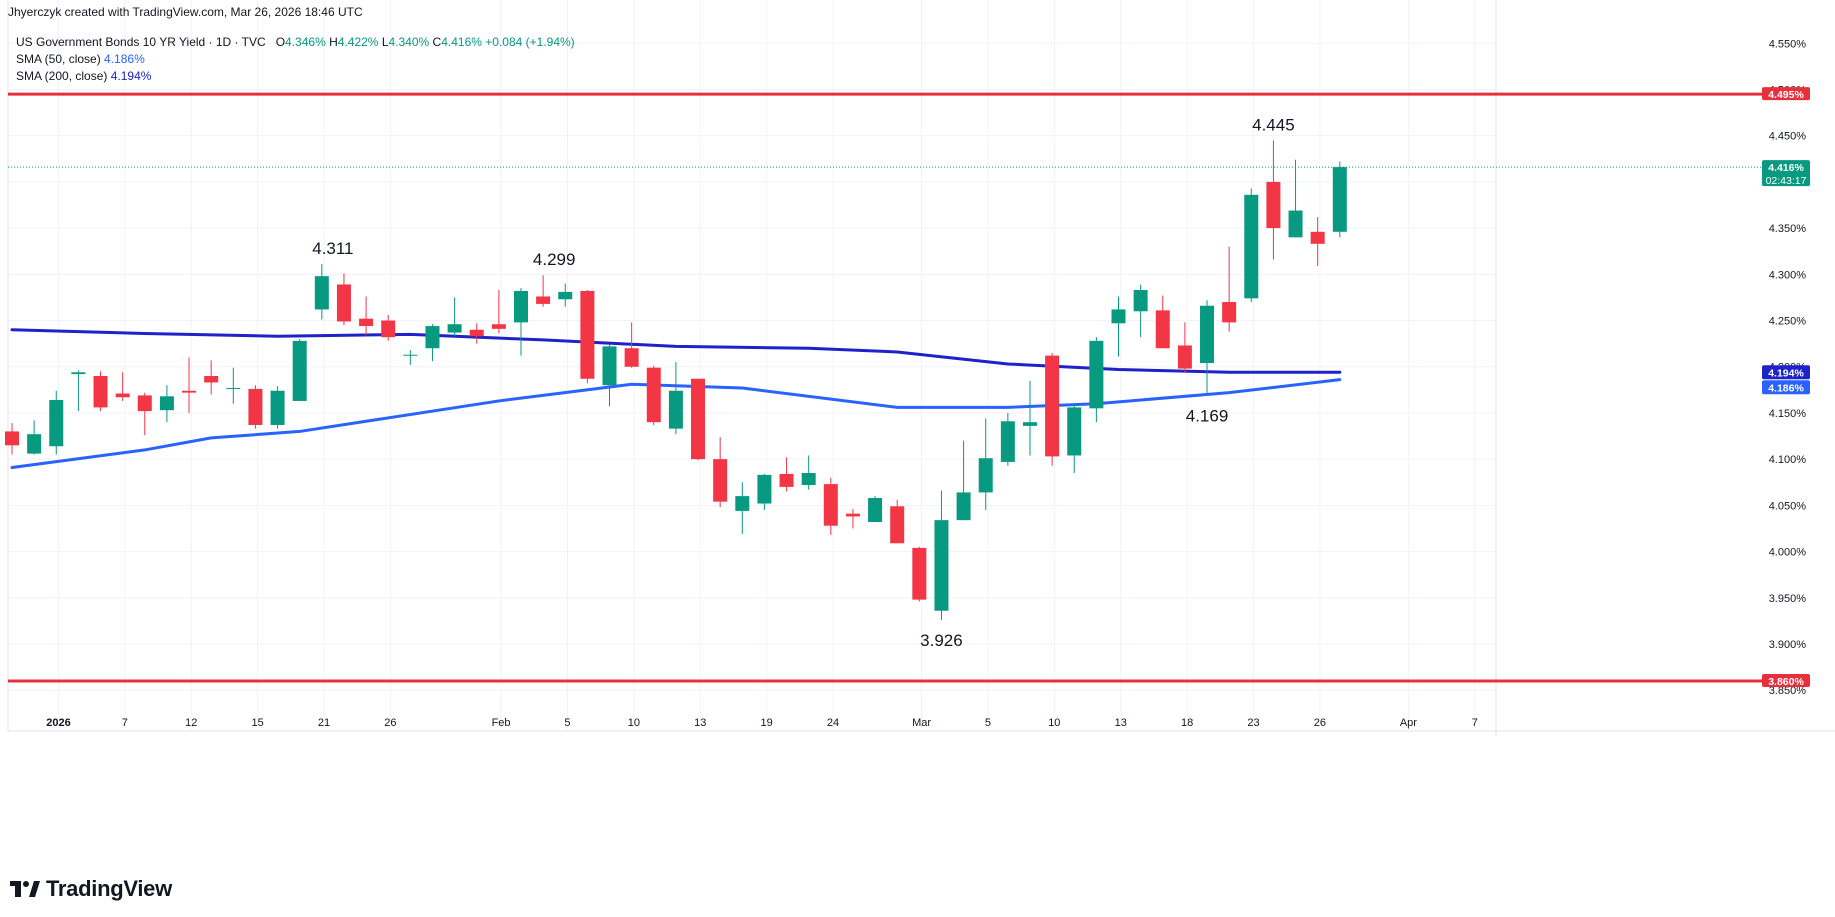 The width and height of the screenshot is (1835, 917). I want to click on last-price-tag-countdown: 02:43:17, so click(1786, 181).